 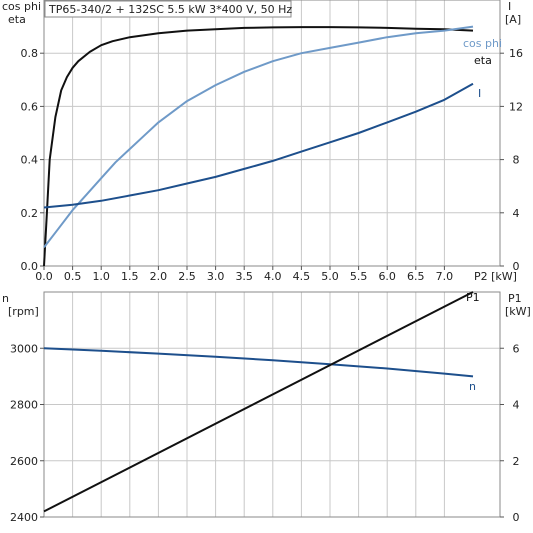 I want to click on left-tick-label-1-3: 3000, so click(x=24, y=348).